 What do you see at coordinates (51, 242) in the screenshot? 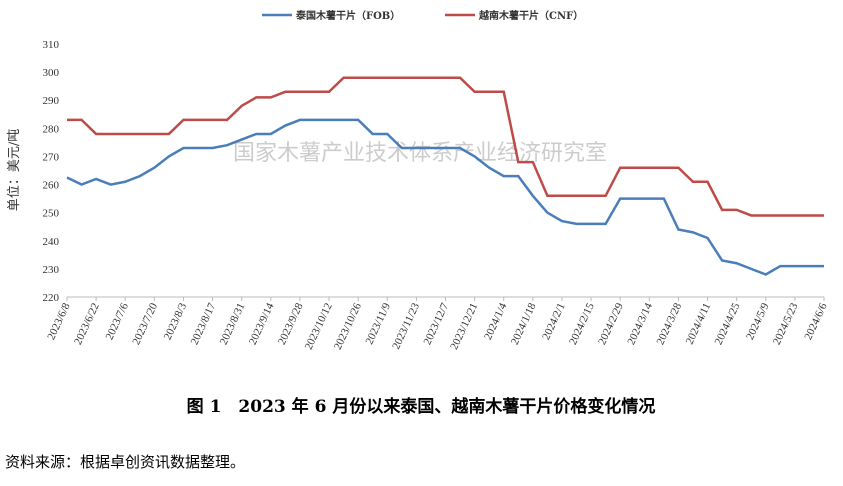
I see `y-tick-label: 240` at bounding box center [51, 242].